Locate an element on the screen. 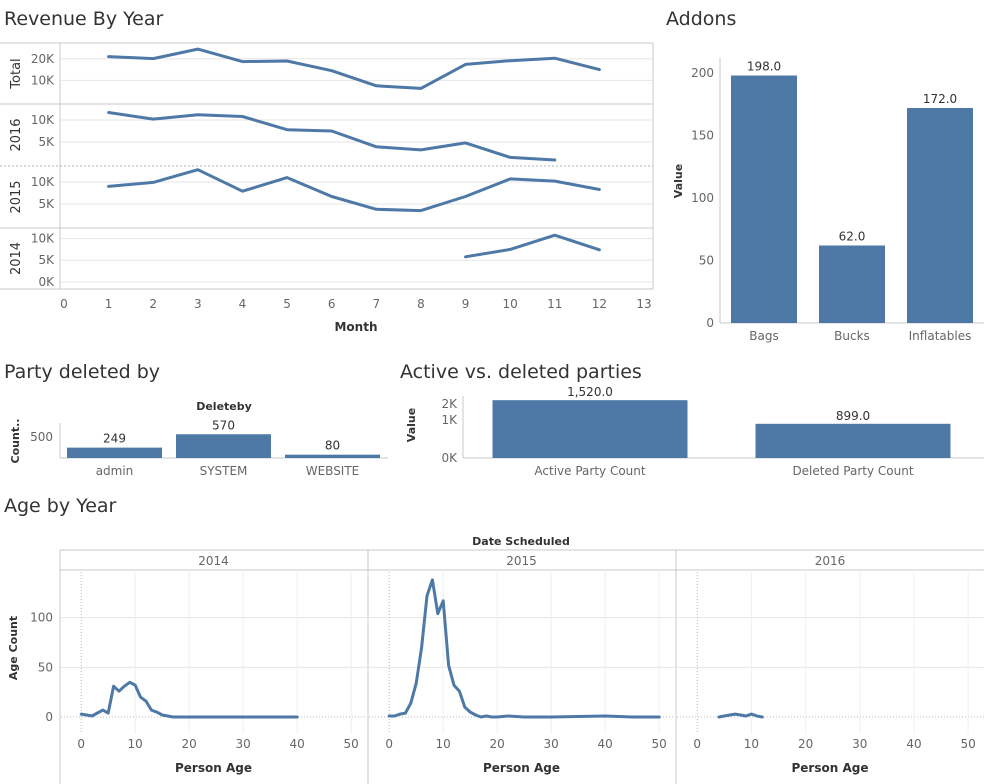 The width and height of the screenshot is (984, 784). addons-category-label: Inflatables is located at coordinates (940, 336).